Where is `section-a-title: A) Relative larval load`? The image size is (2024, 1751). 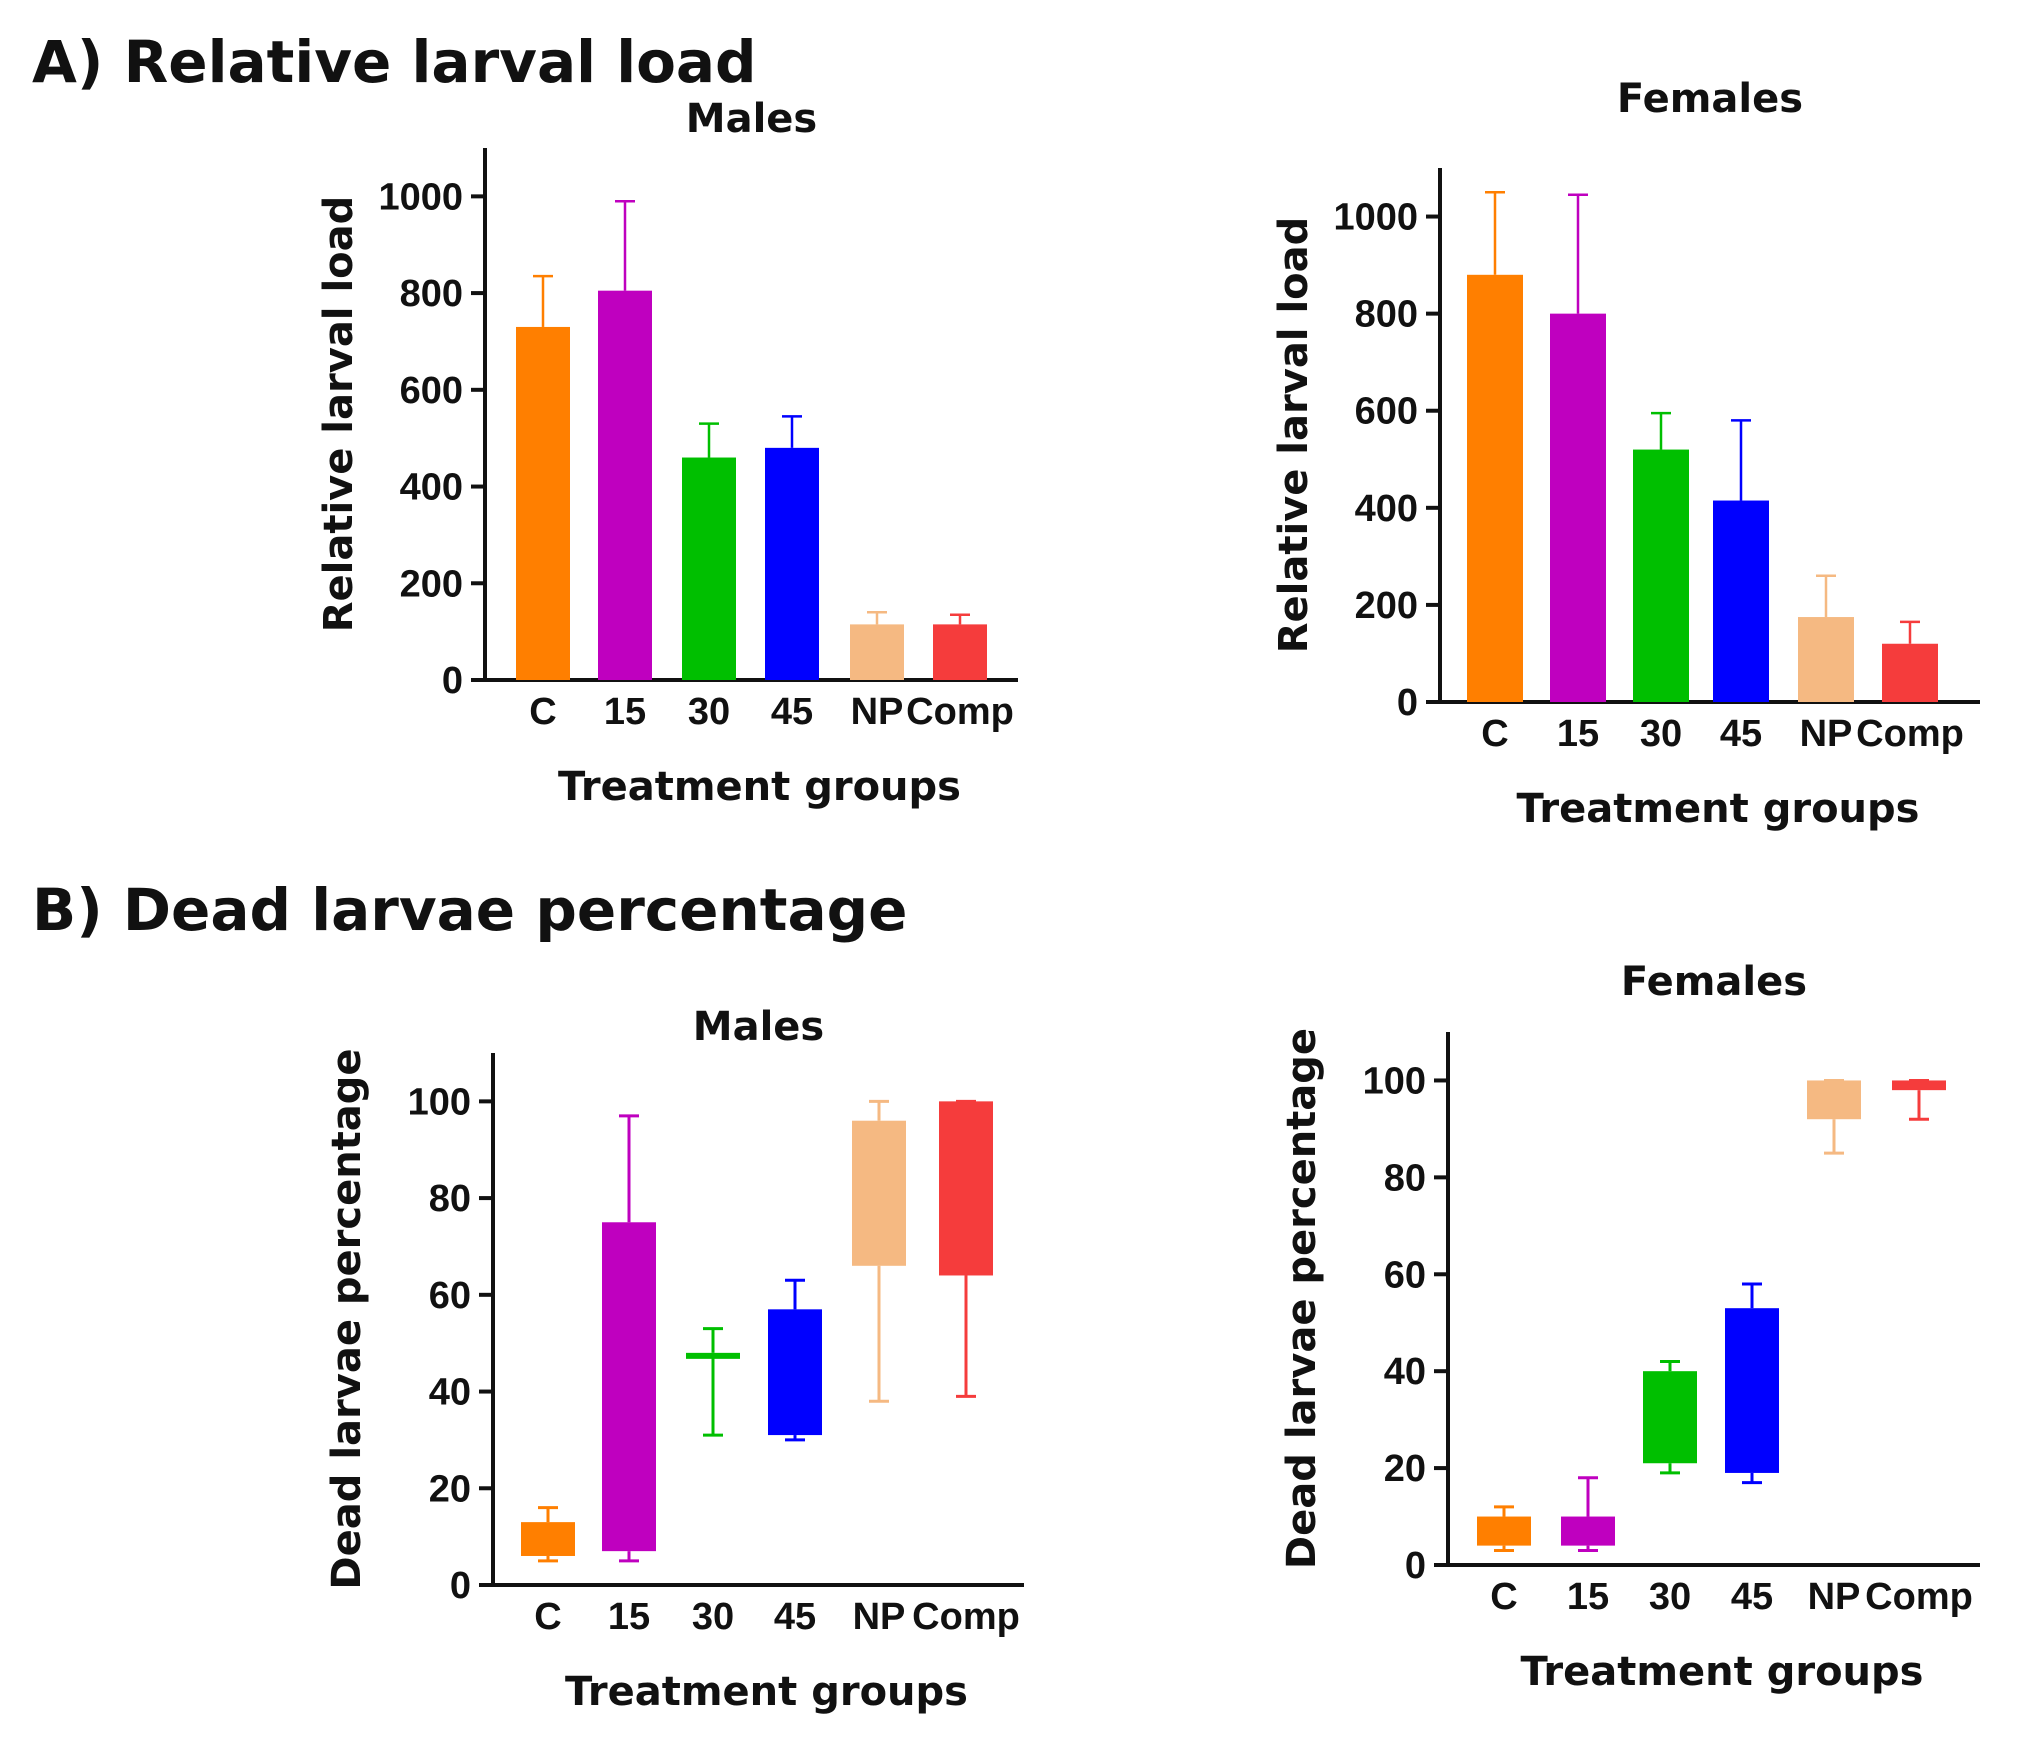
section-a-title: A) Relative larval load is located at coordinates (394, 62).